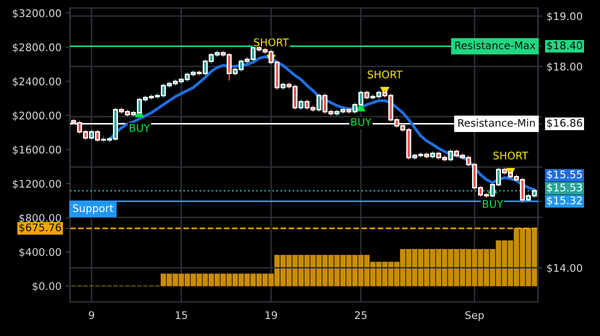 This screenshot has height=336, width=600. I want to click on y-tick-label: $800.00, so click(40, 219).